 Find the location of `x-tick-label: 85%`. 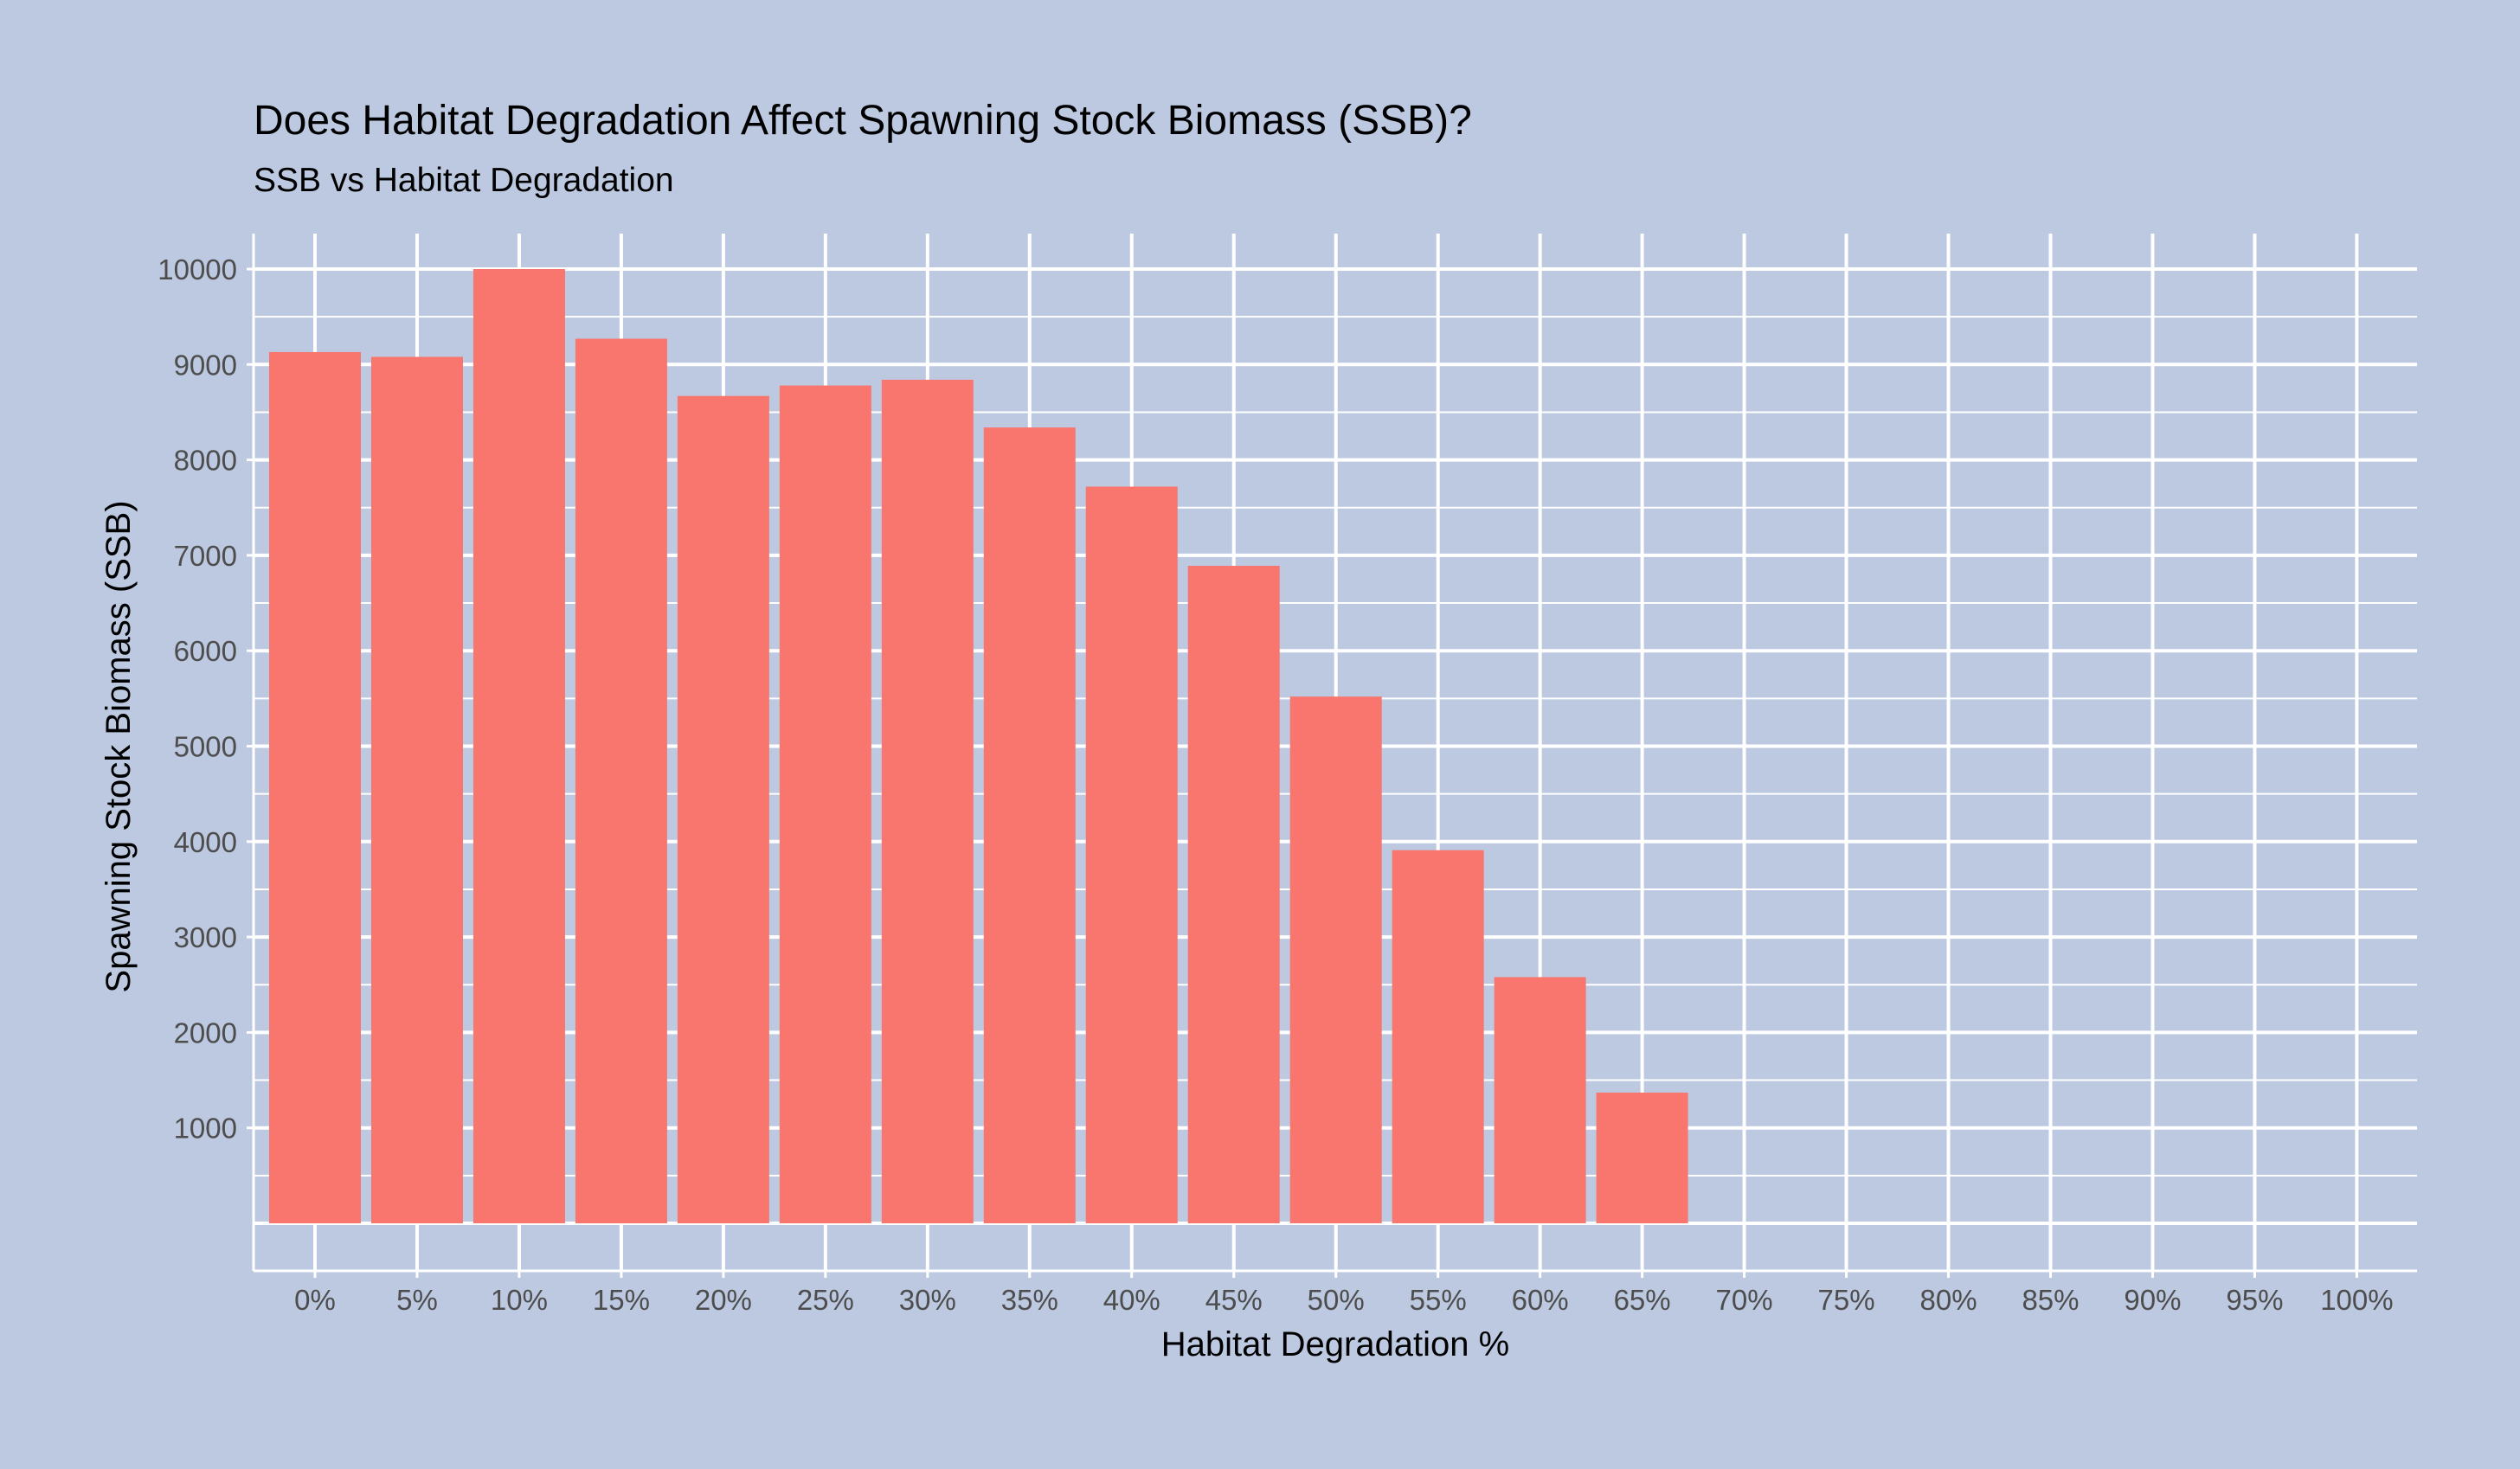

x-tick-label: 85% is located at coordinates (2050, 1300).